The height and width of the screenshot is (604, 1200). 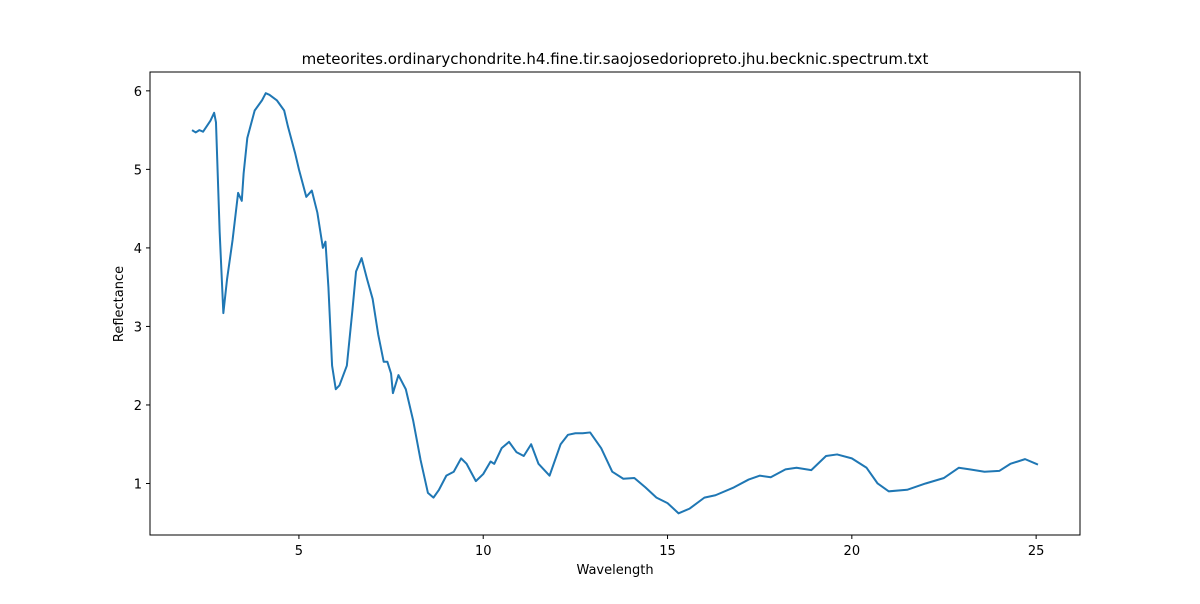 I want to click on y-tick-label: 2, so click(x=138, y=406).